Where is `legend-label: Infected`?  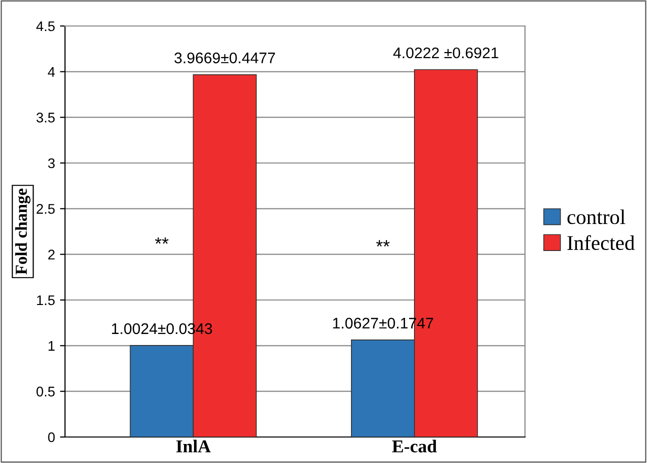 legend-label: Infected is located at coordinates (601, 242).